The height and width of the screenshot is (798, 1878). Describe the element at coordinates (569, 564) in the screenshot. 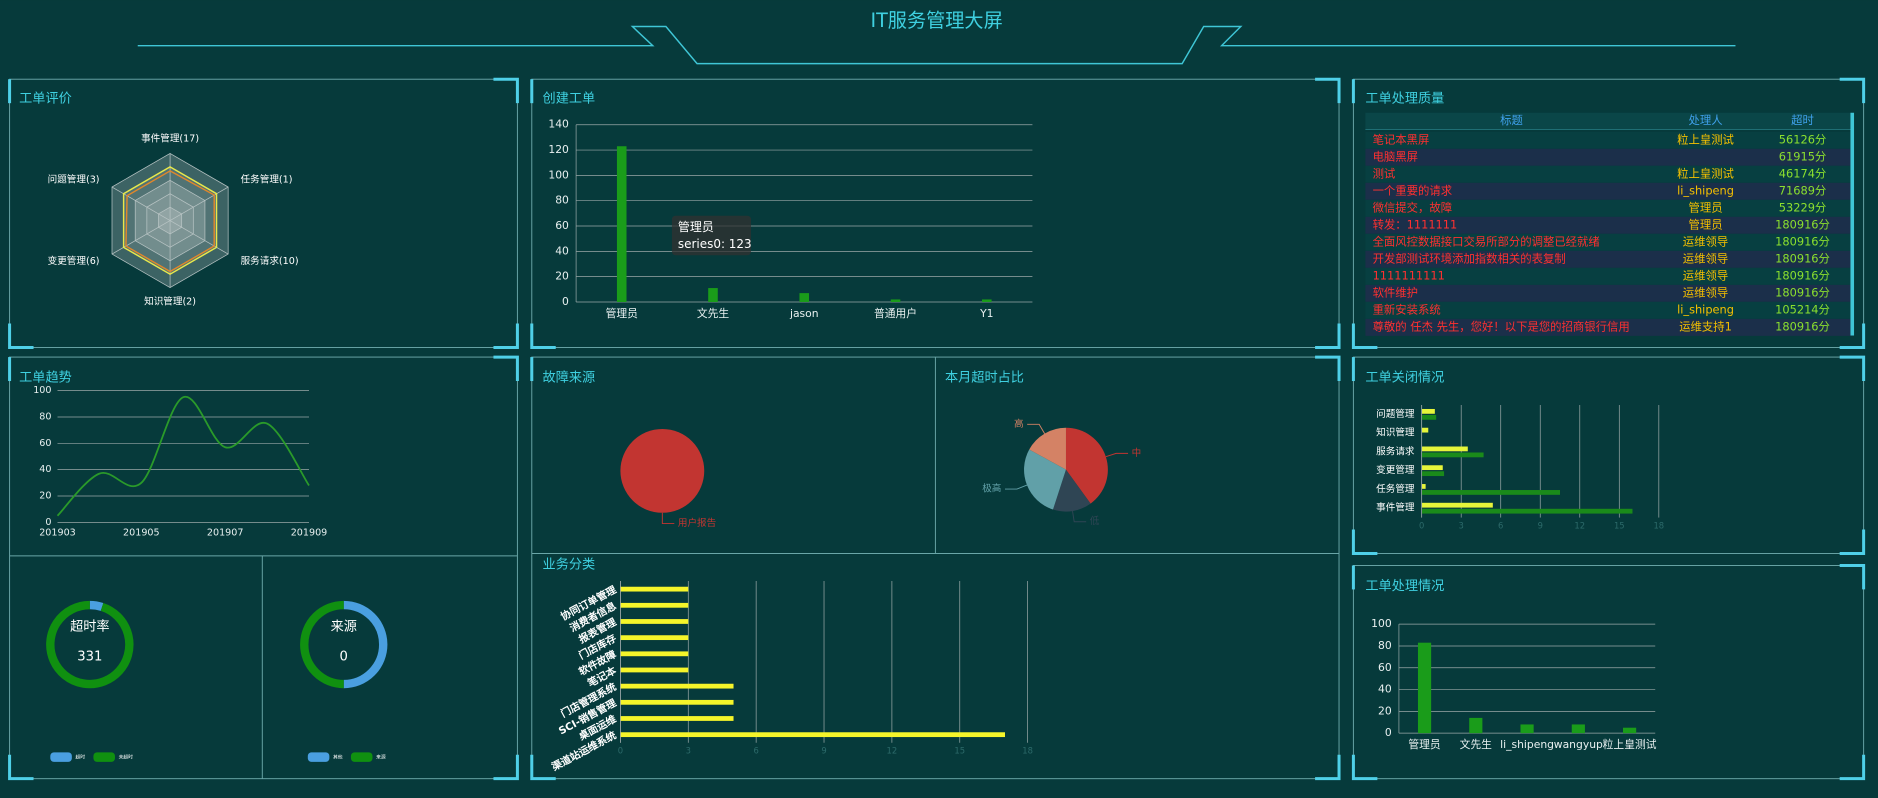

I see `panel-title: 业务分类` at that location.